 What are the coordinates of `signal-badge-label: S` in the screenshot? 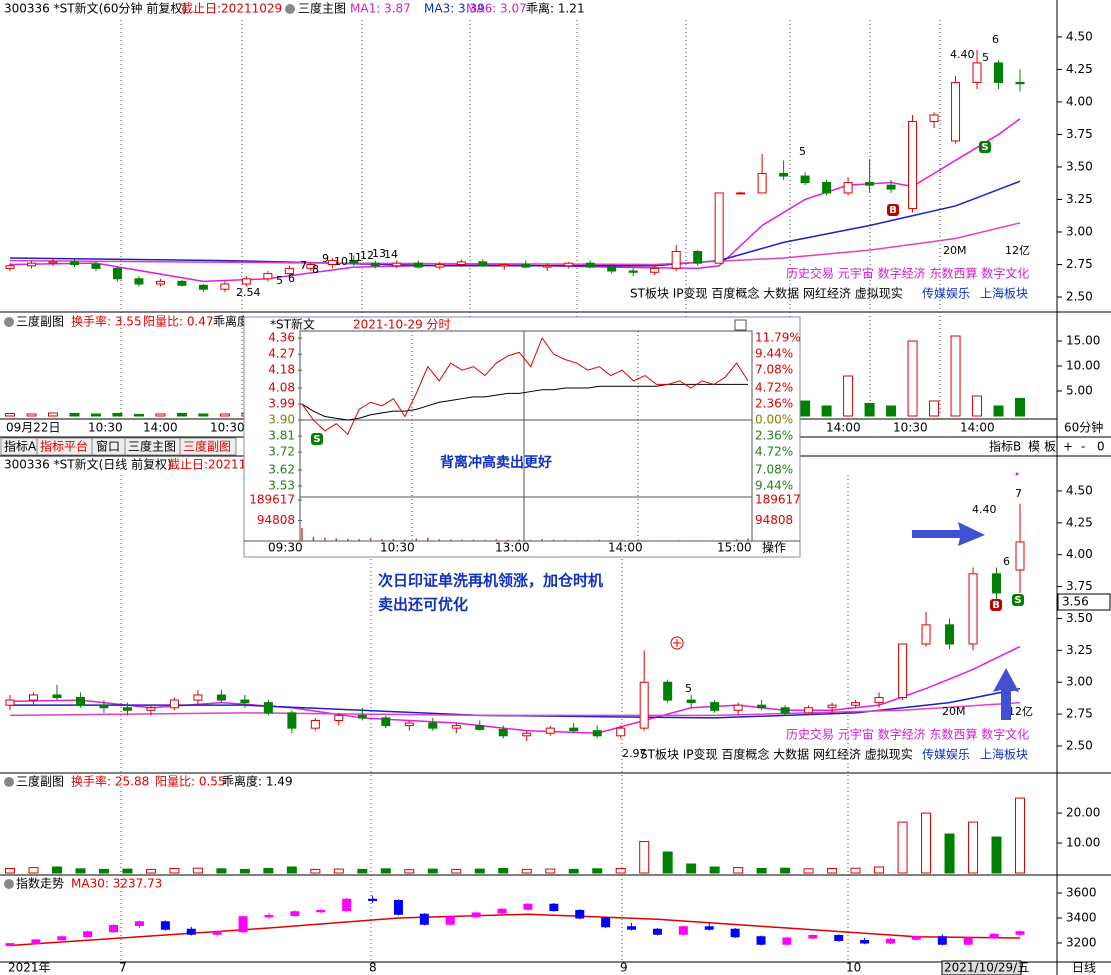 It's located at (1017, 600).